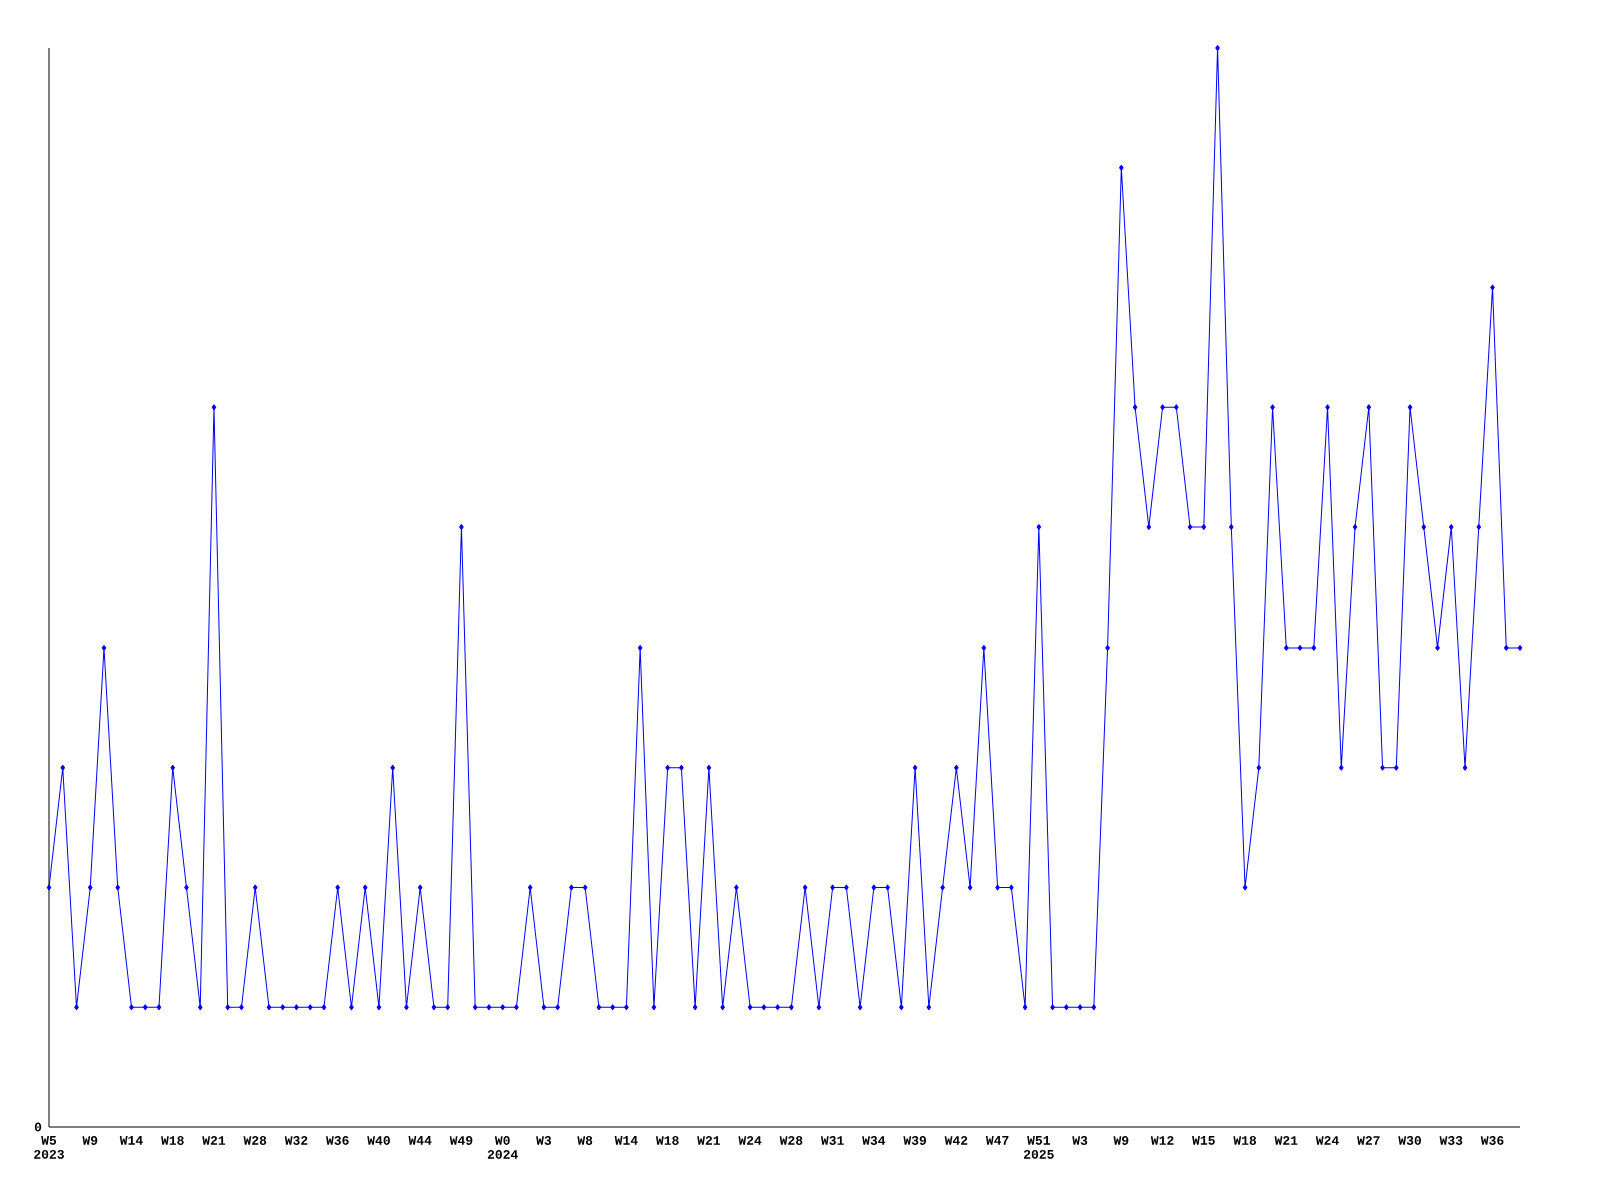 The height and width of the screenshot is (1200, 1600). I want to click on x-tick-label: W40, so click(378, 1140).